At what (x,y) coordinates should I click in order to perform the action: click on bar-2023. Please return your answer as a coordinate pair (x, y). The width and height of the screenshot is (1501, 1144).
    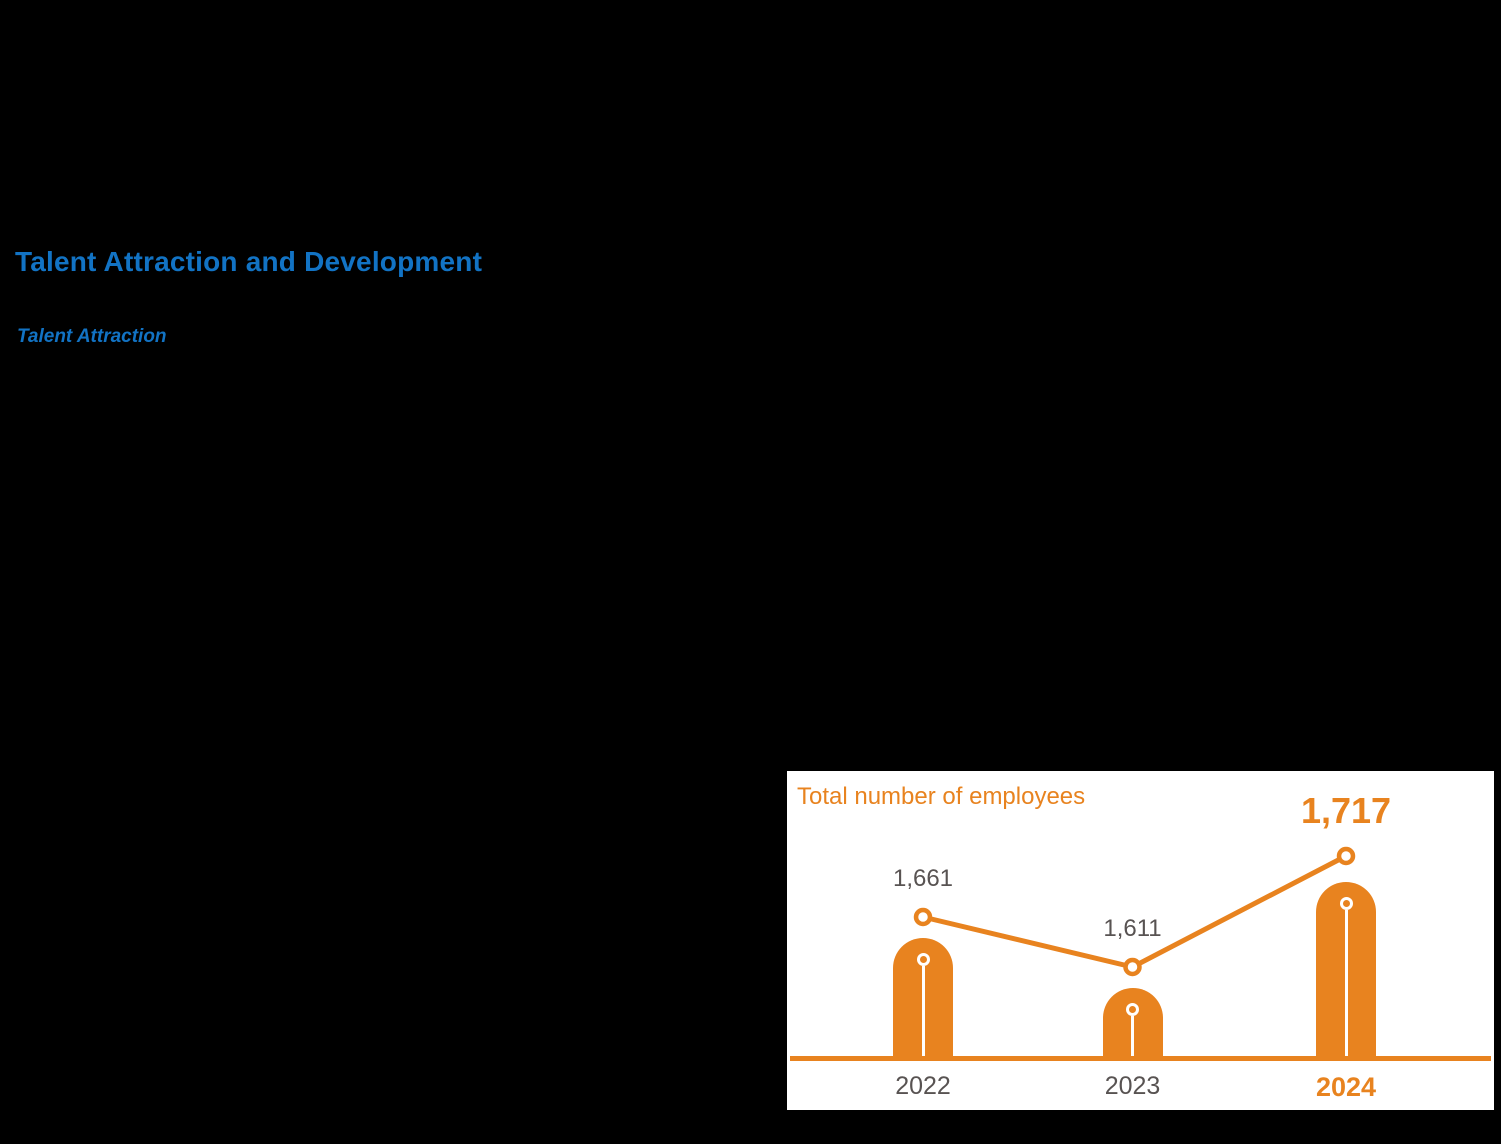
    Looking at the image, I should click on (1132, 1024).